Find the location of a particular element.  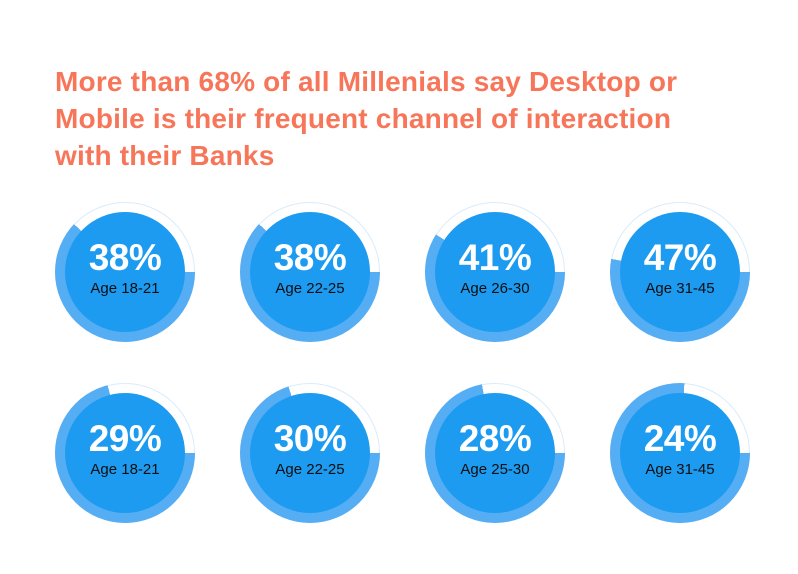

gauge-percentage-value: 28% is located at coordinates (495, 438).